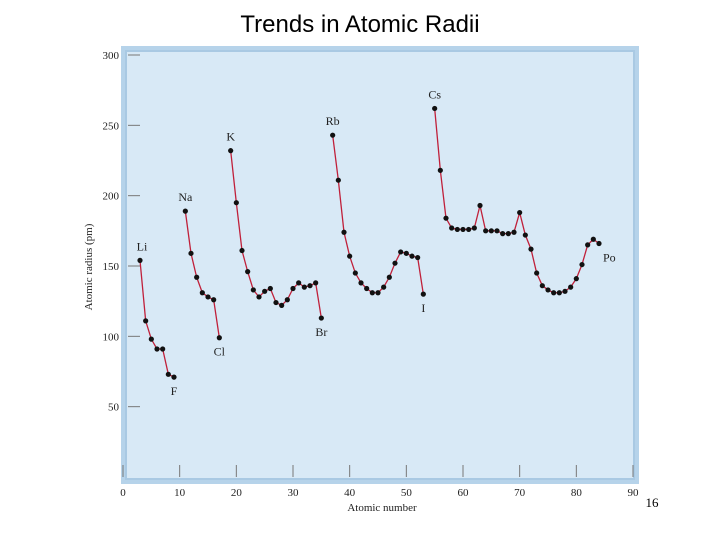 The height and width of the screenshot is (540, 720). Describe the element at coordinates (185, 197) in the screenshot. I see `element-label: Na` at that location.